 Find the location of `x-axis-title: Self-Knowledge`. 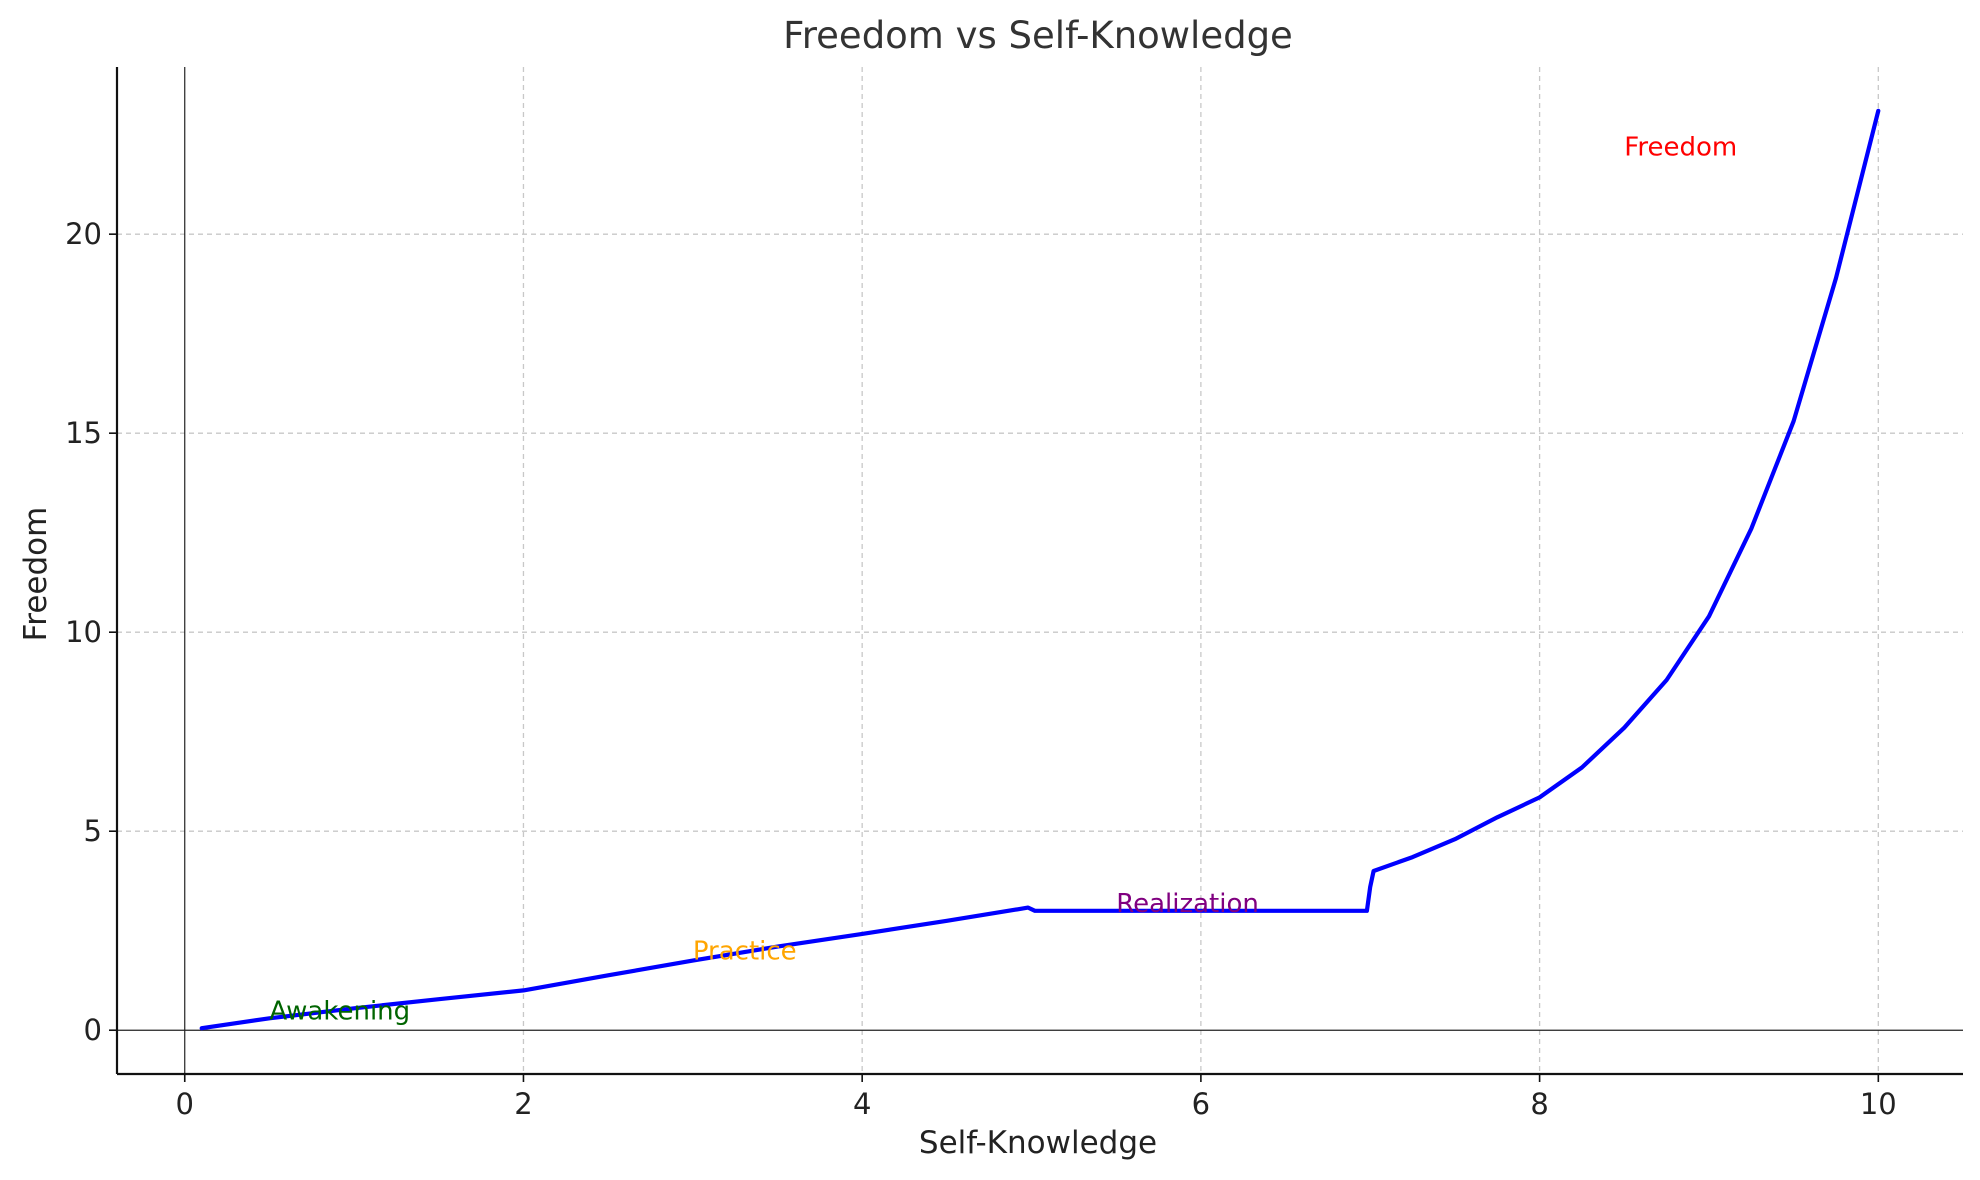

x-axis-title: Self-Knowledge is located at coordinates (1038, 1143).